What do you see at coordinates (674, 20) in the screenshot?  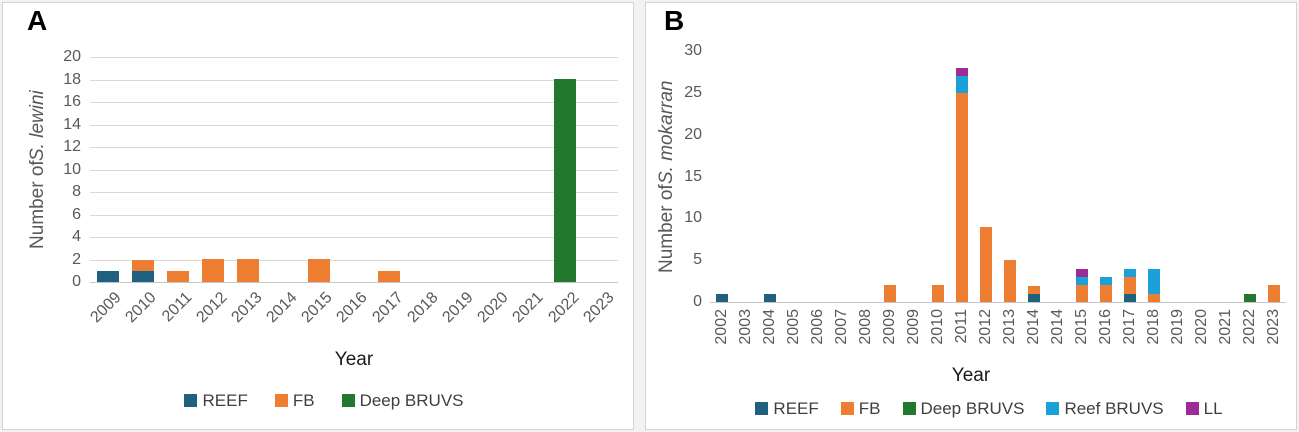 I see `panel-label-b: B` at bounding box center [674, 20].